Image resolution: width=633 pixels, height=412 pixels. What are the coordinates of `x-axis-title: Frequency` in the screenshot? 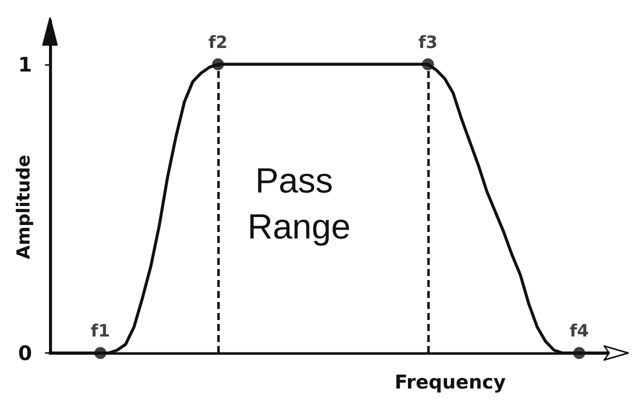 It's located at (450, 383).